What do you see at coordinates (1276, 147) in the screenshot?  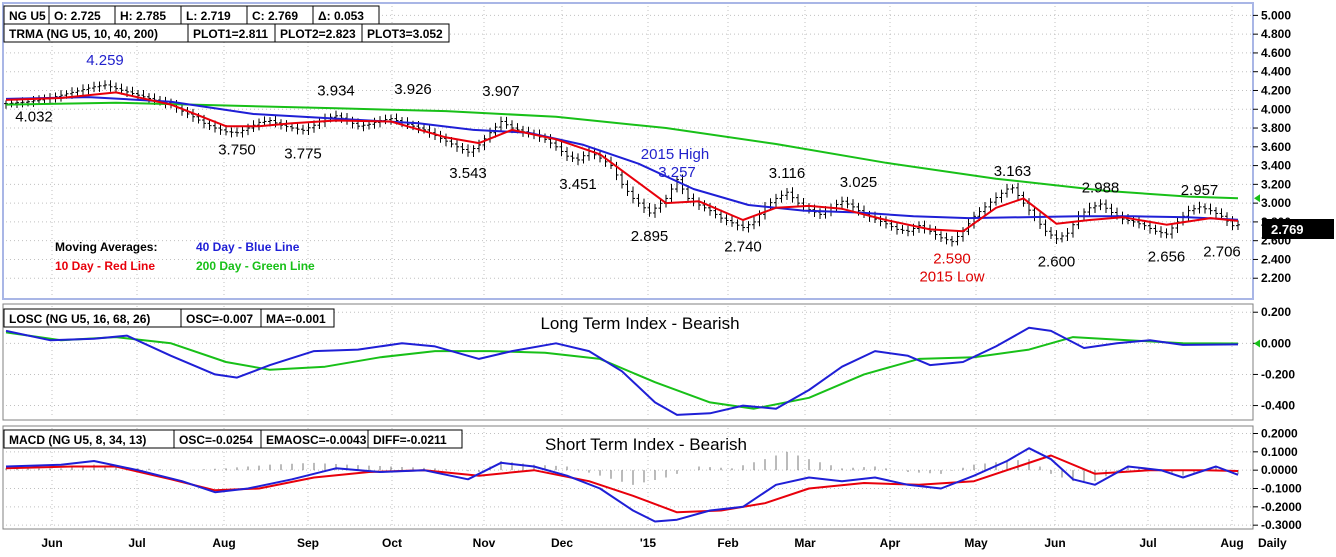 I see `price-y-tick-label: 3.600` at bounding box center [1276, 147].